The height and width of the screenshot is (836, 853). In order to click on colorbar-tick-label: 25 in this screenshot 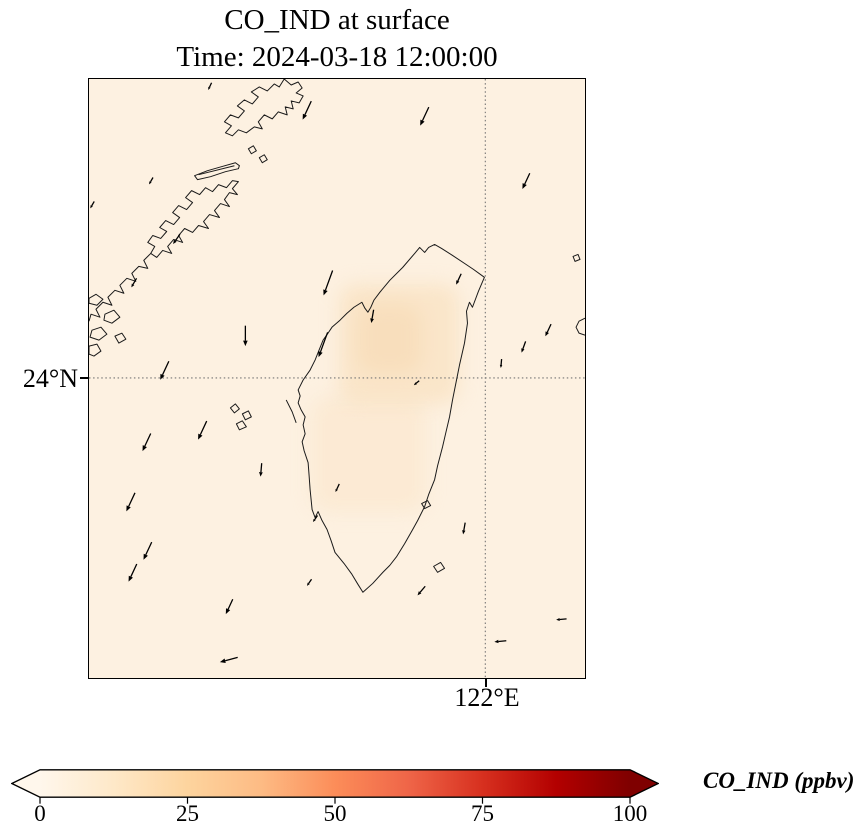, I will do `click(187, 813)`.